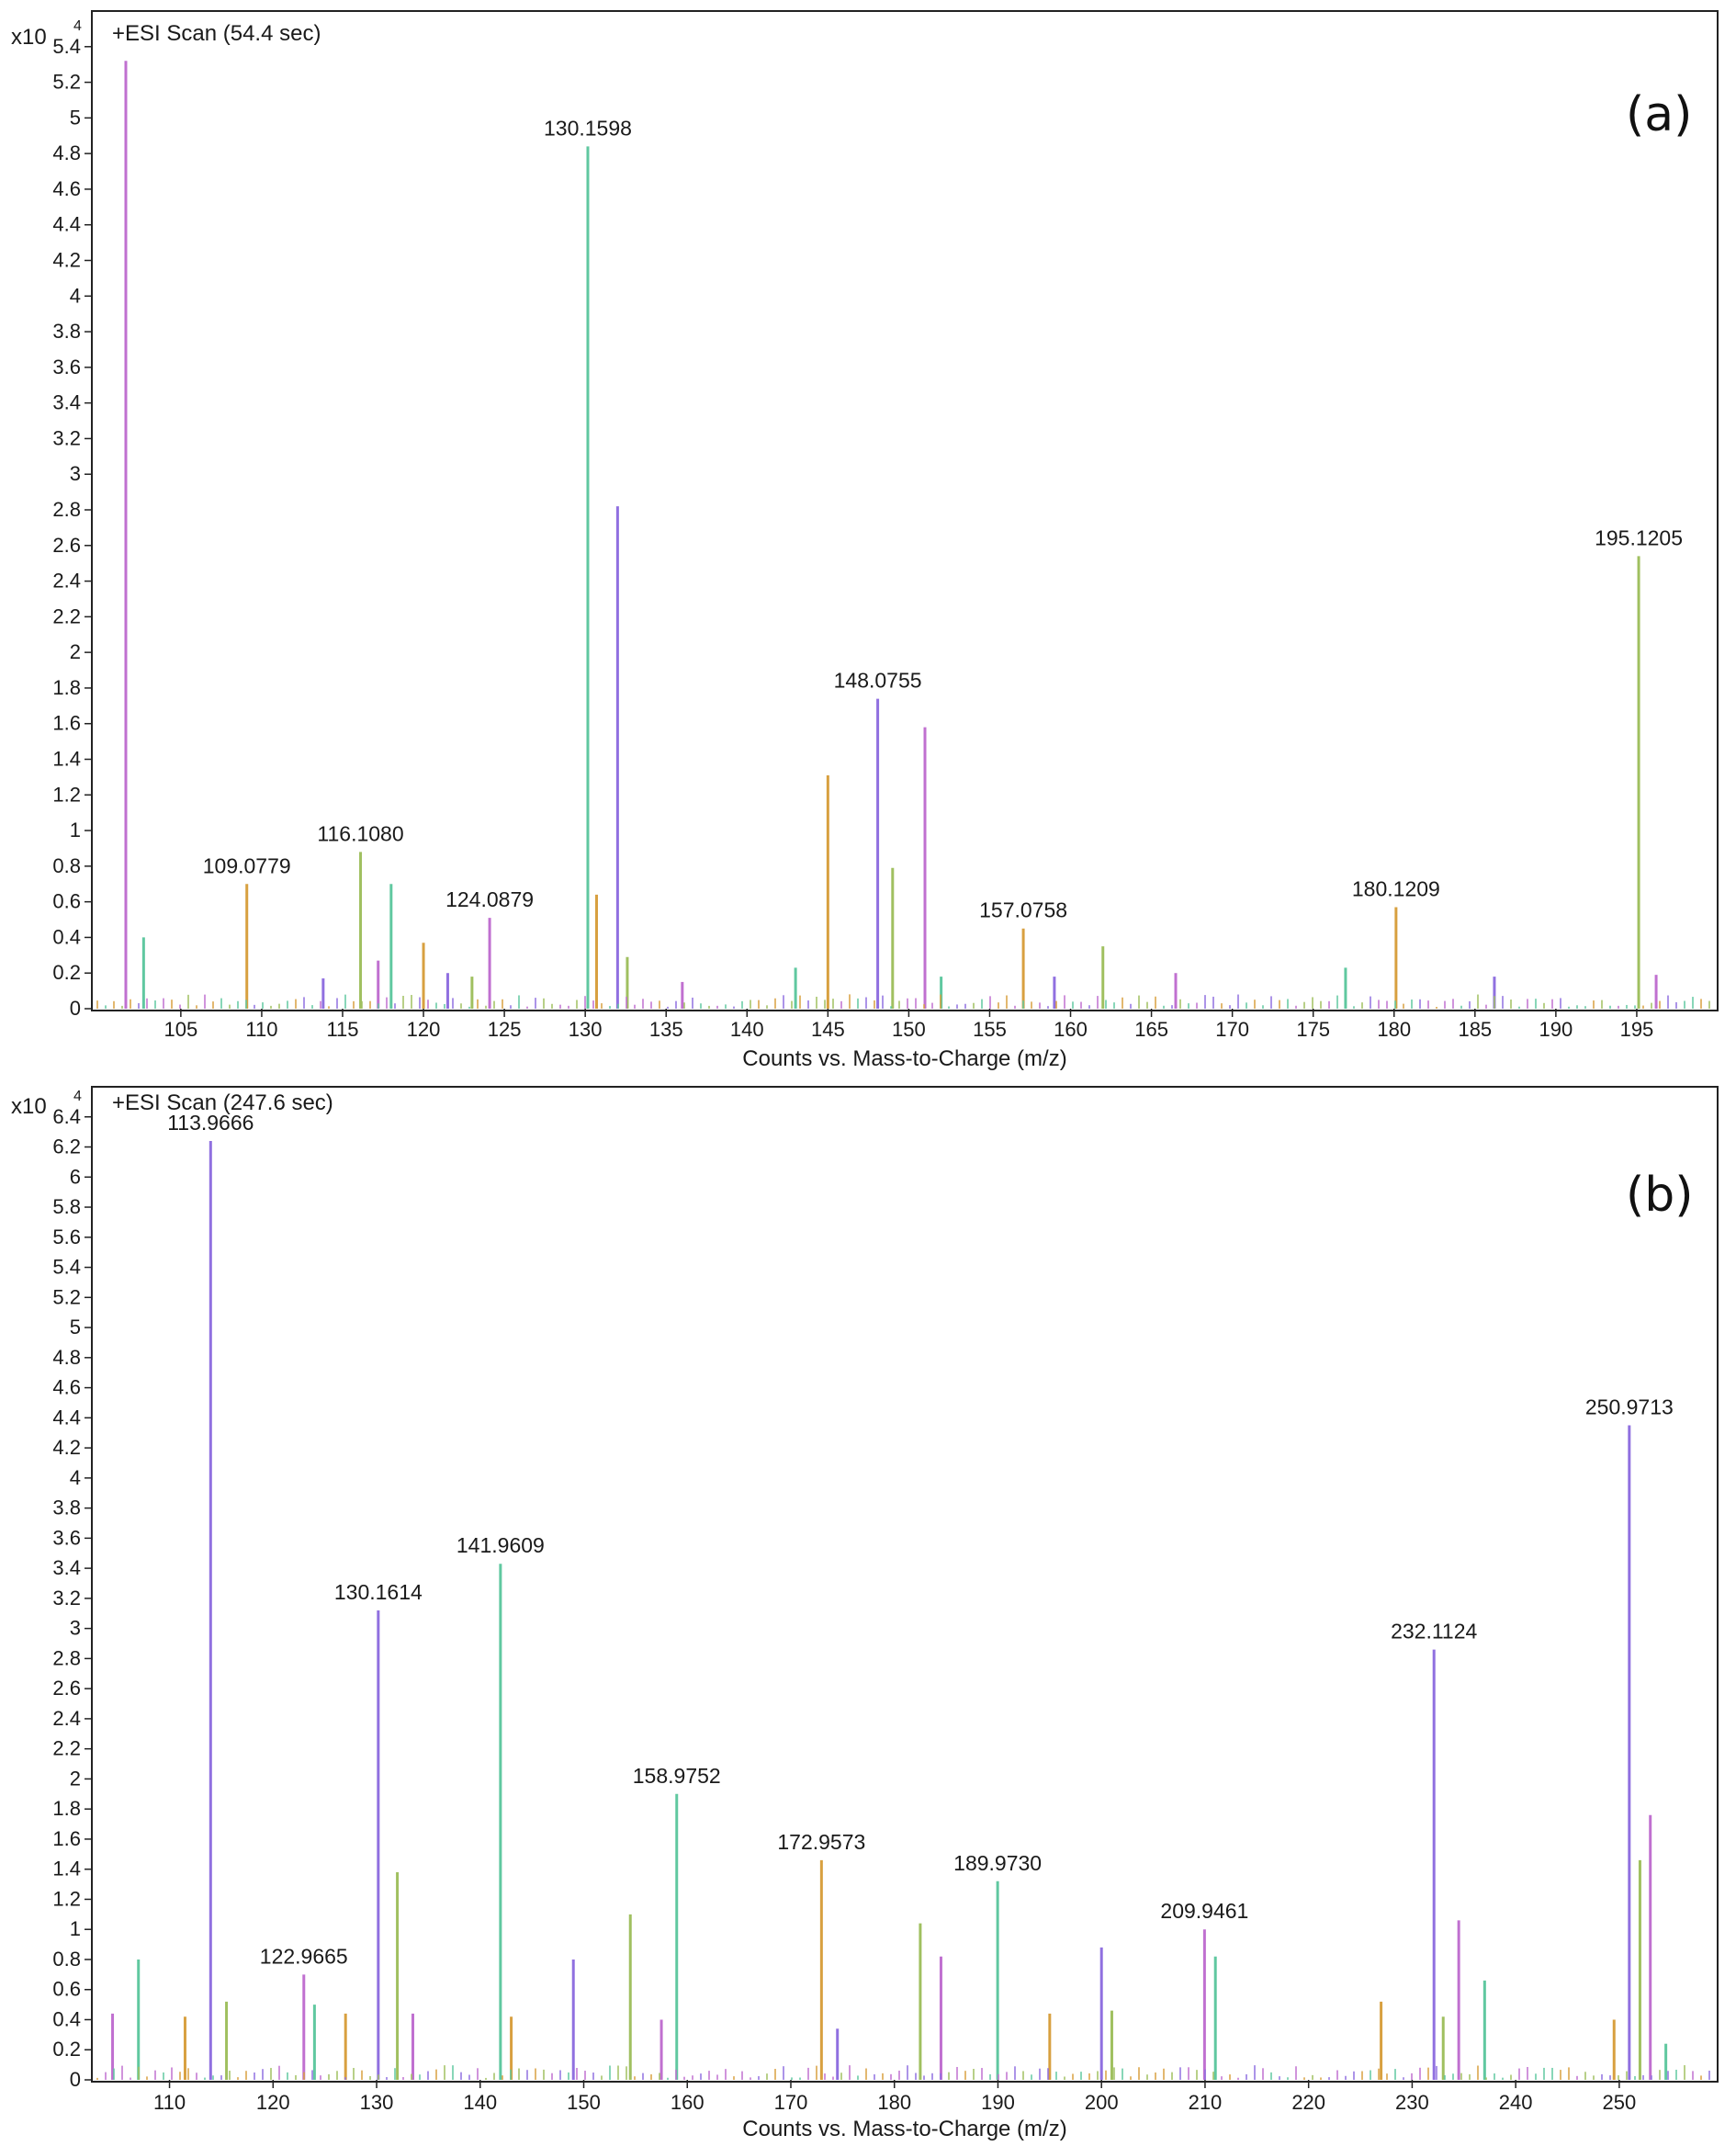 This screenshot has height=2146, width=1736. I want to click on peak-label: 157.0758, so click(1023, 910).